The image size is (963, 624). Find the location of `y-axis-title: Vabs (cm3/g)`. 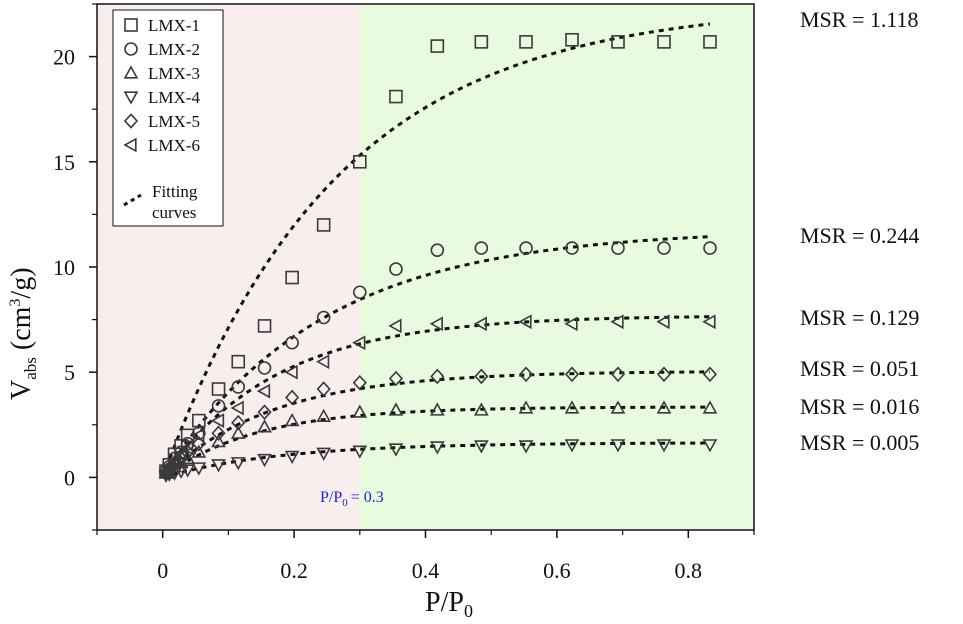

y-axis-title: Vabs (cm3/g) is located at coordinates (23, 333).